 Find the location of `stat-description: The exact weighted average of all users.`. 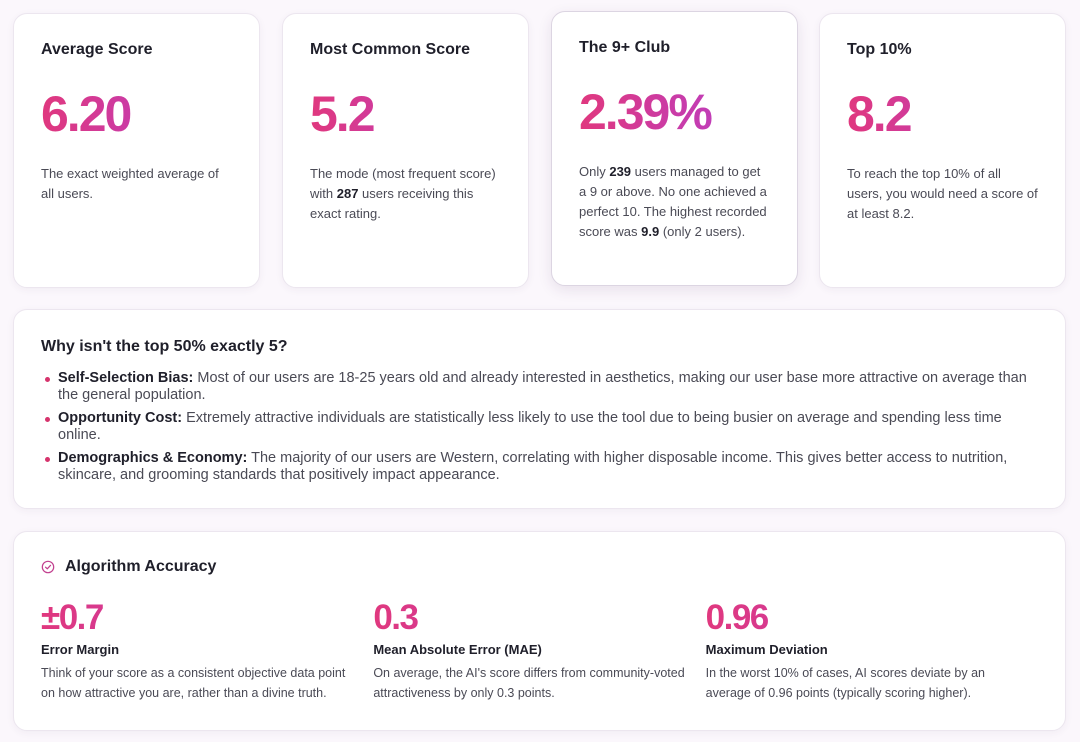

stat-description: The exact weighted average of all users. is located at coordinates (136, 184).